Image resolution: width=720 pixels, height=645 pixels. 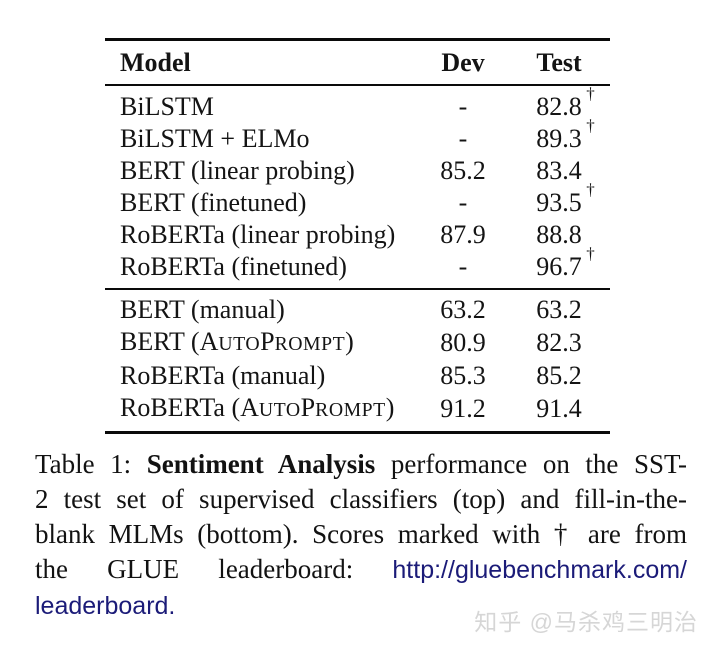 I want to click on model-label-text: BiLSTM, so click(x=167, y=106).